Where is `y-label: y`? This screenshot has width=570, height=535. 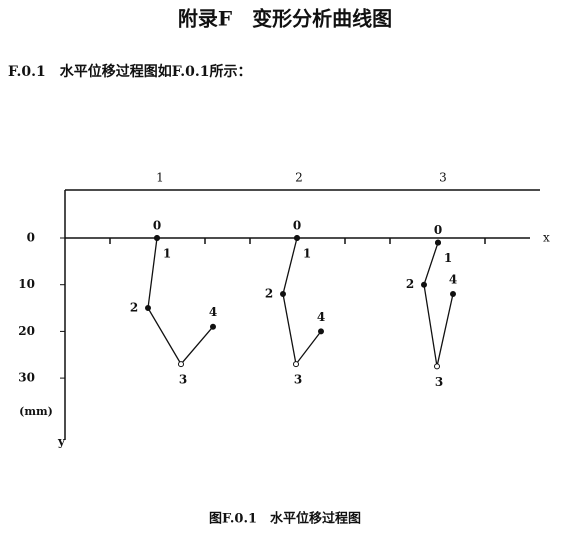
y-label: y is located at coordinates (61, 442).